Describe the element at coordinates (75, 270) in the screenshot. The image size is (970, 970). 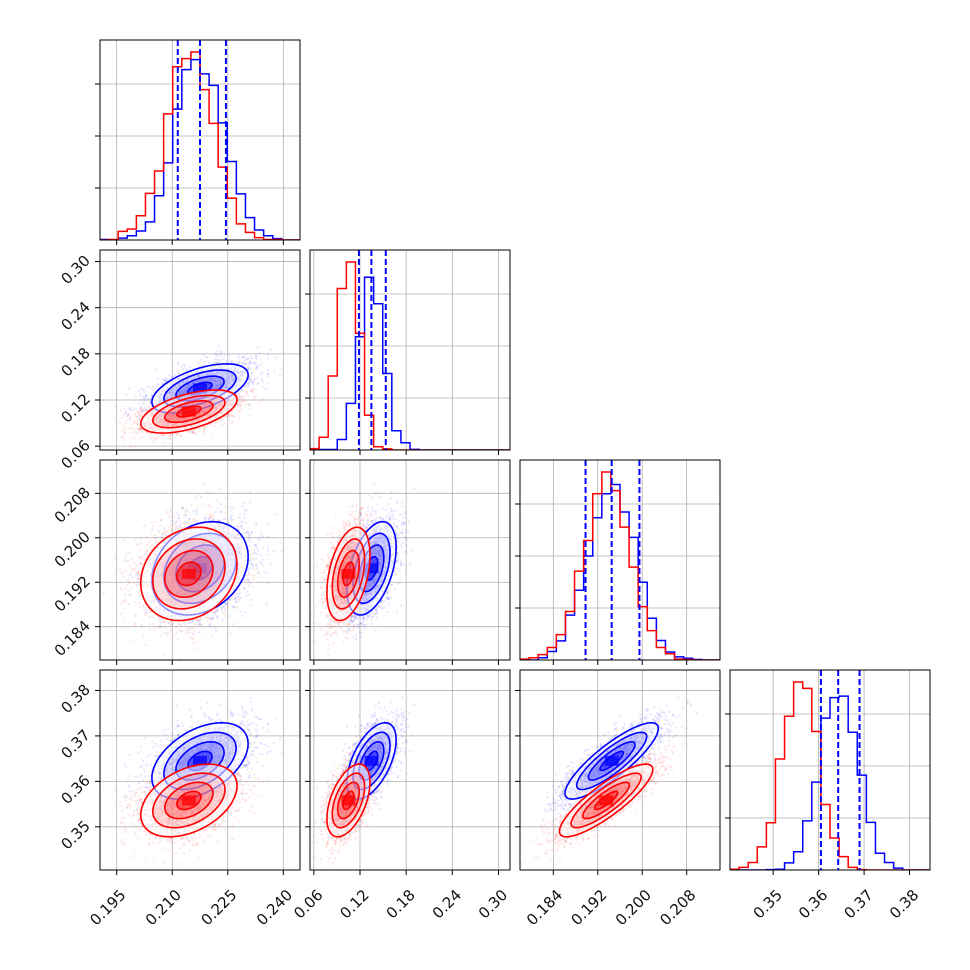
I see `y-tick-label: 0.30` at that location.